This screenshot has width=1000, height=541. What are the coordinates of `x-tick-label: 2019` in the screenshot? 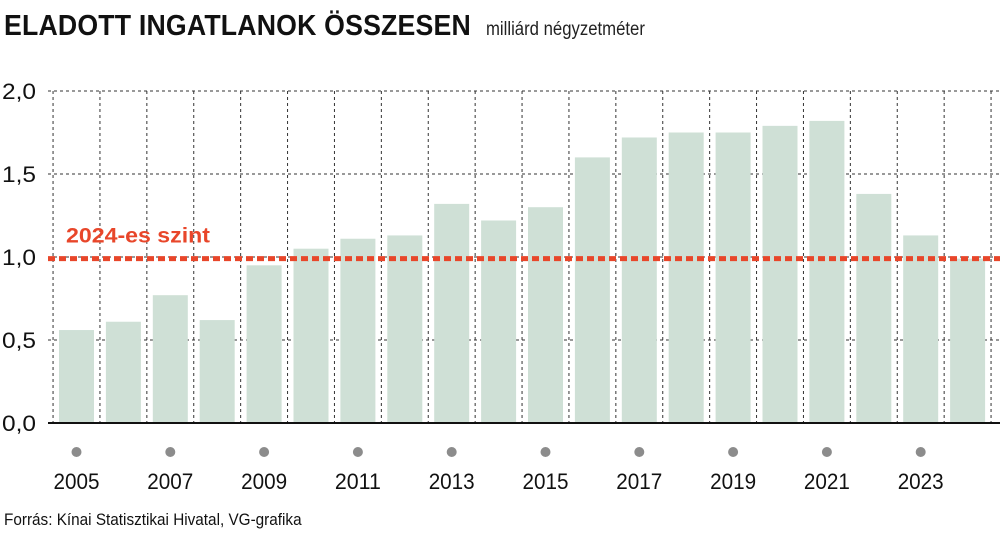 It's located at (733, 481).